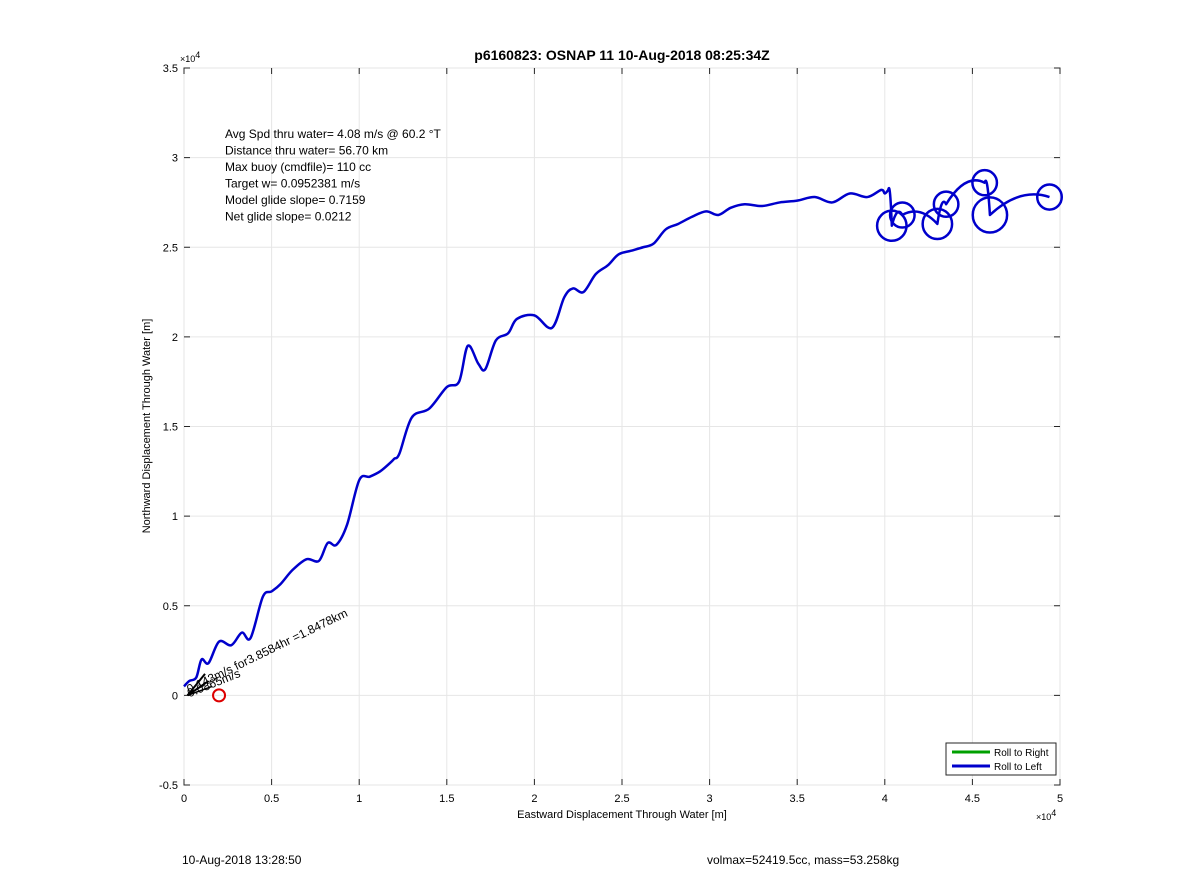 This screenshot has height=885, width=1200. What do you see at coordinates (175, 159) in the screenshot?
I see `y-tick-label: 3` at bounding box center [175, 159].